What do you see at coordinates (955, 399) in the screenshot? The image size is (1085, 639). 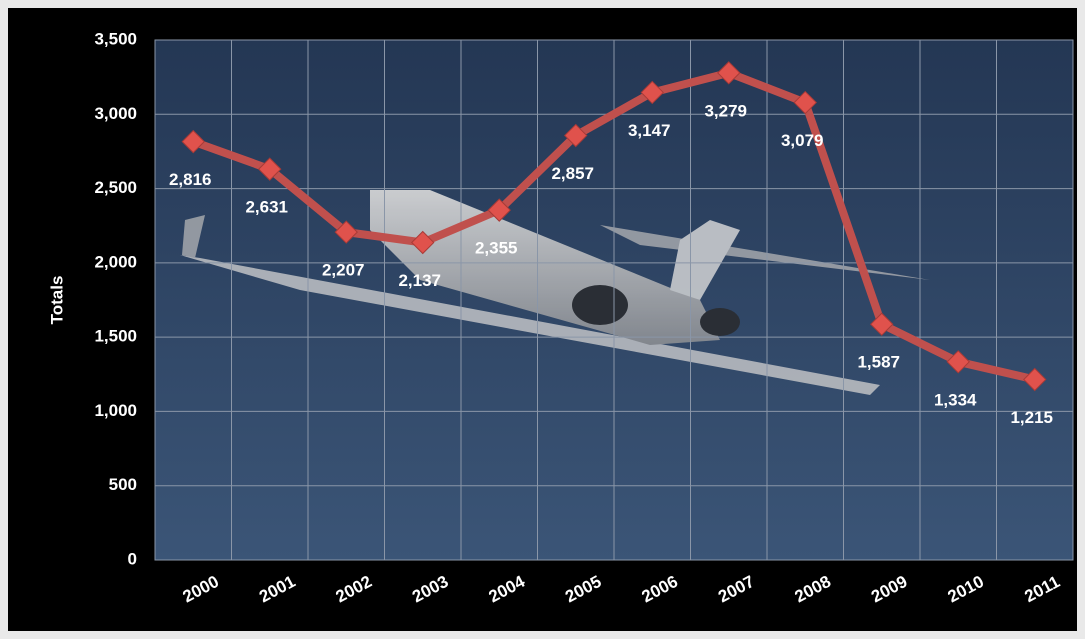 I see `data-label: 1,334` at bounding box center [955, 399].